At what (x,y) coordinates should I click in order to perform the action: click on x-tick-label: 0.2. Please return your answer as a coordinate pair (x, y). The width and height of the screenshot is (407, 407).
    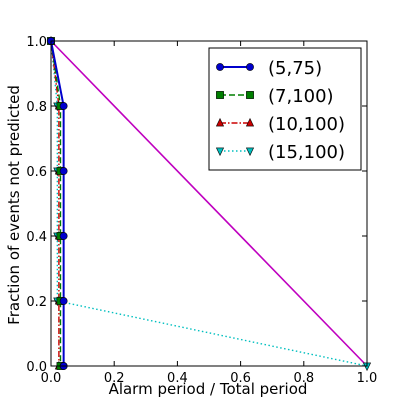
    Looking at the image, I should click on (114, 378).